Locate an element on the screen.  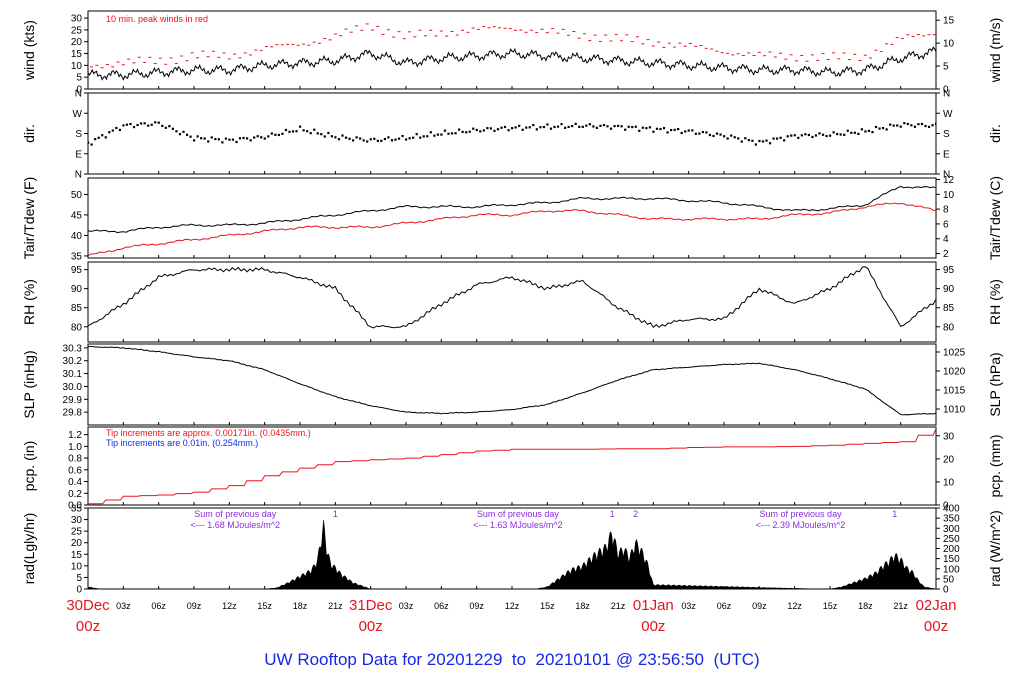
pcp-line is located at coordinates (512, 466).